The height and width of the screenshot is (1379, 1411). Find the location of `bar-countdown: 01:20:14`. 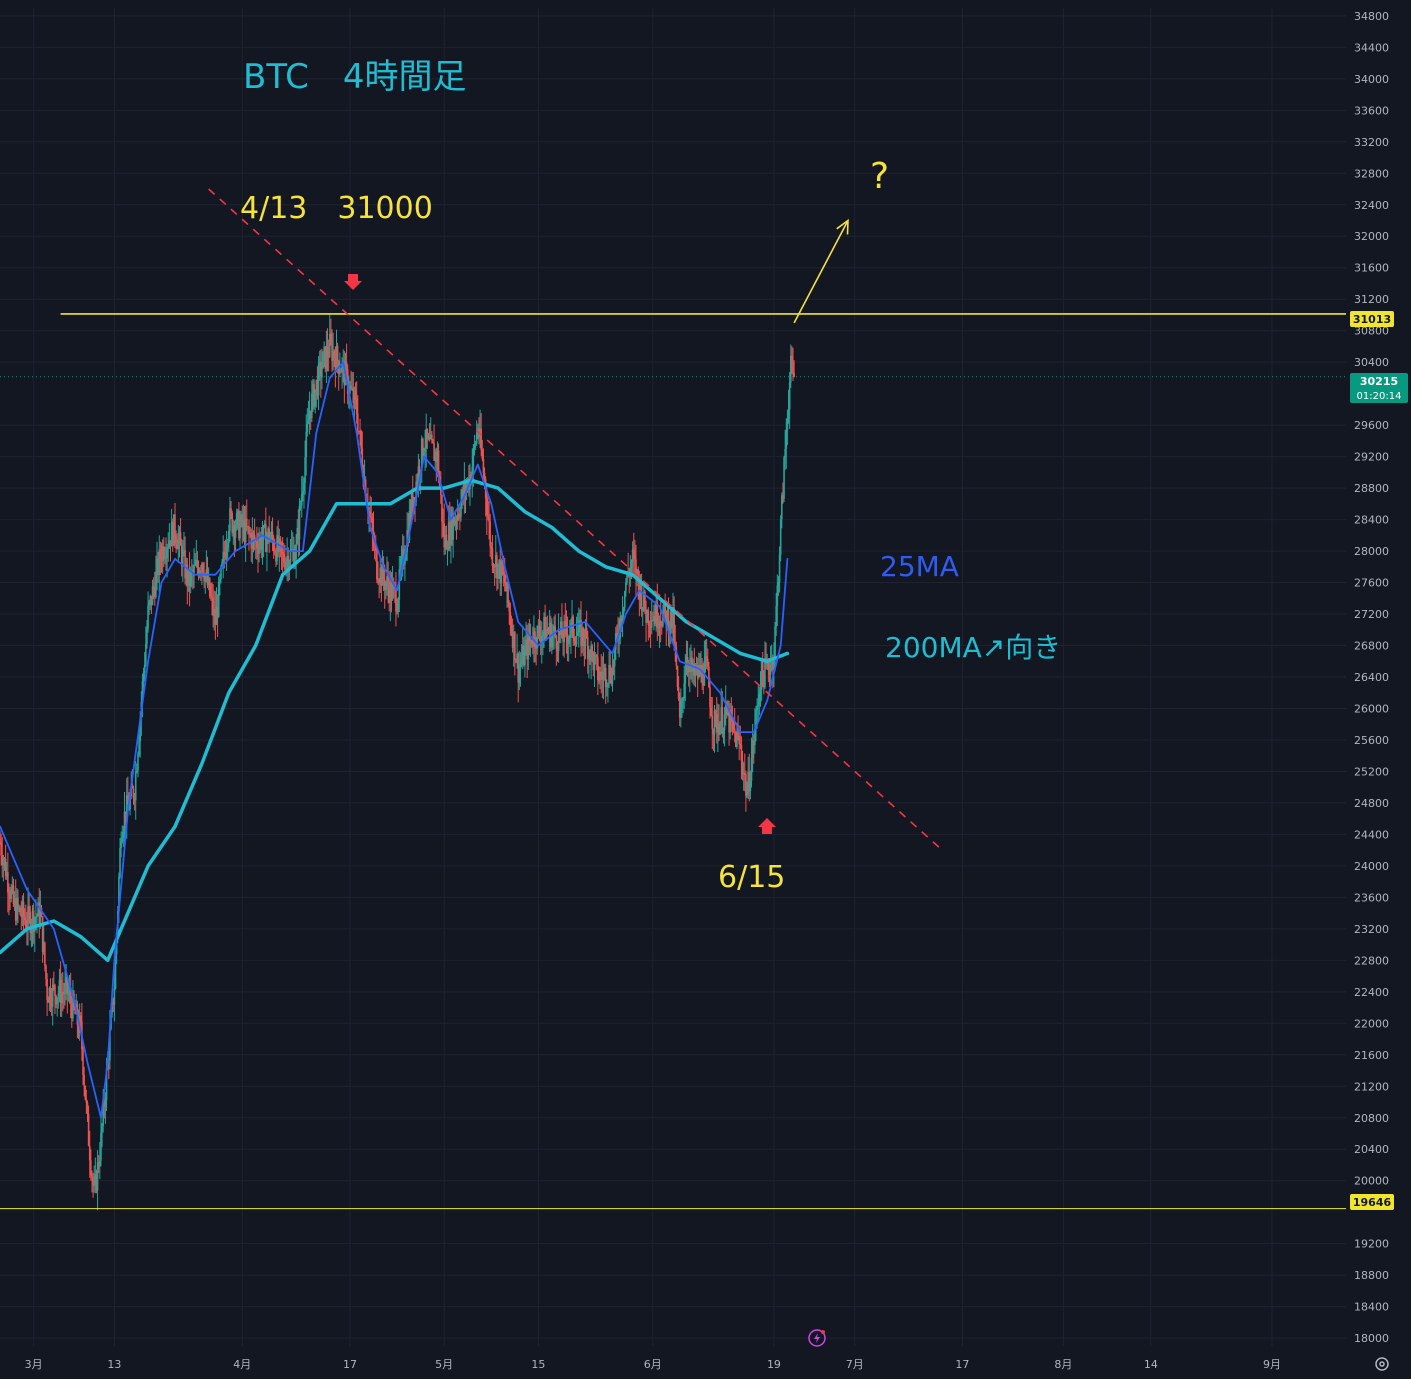

bar-countdown: 01:20:14 is located at coordinates (1379, 396).